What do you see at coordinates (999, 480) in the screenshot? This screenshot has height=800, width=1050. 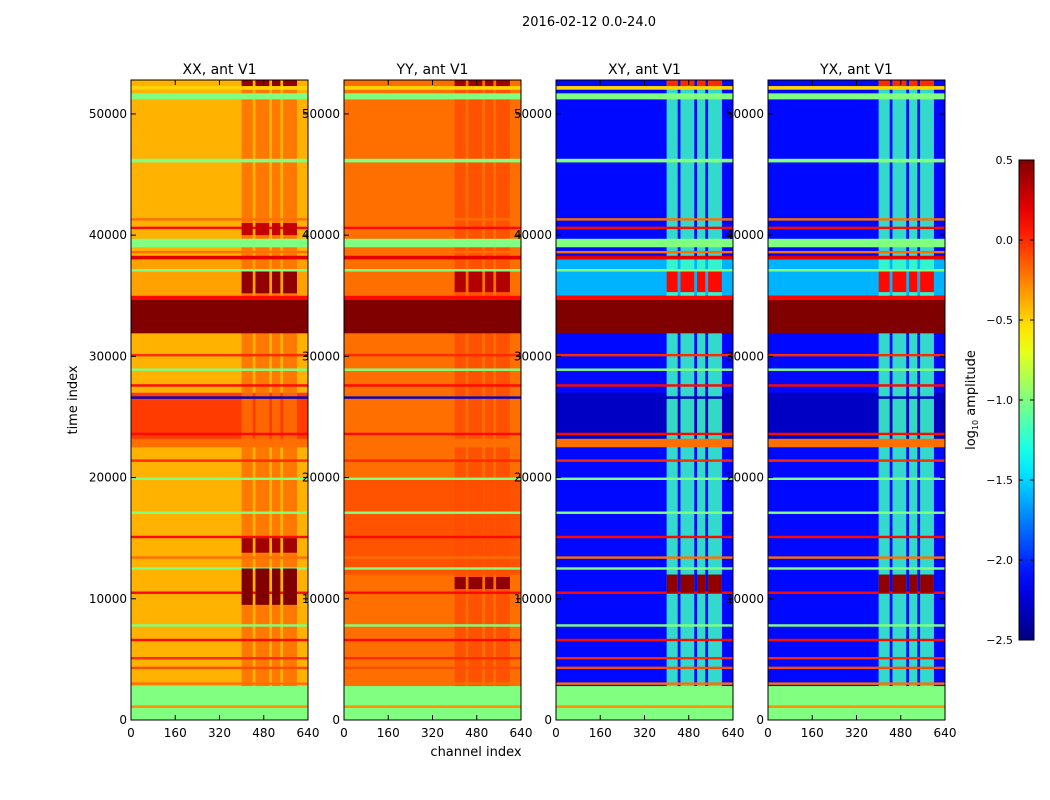 I see `colorbar-tick-label: −1.5` at bounding box center [999, 480].